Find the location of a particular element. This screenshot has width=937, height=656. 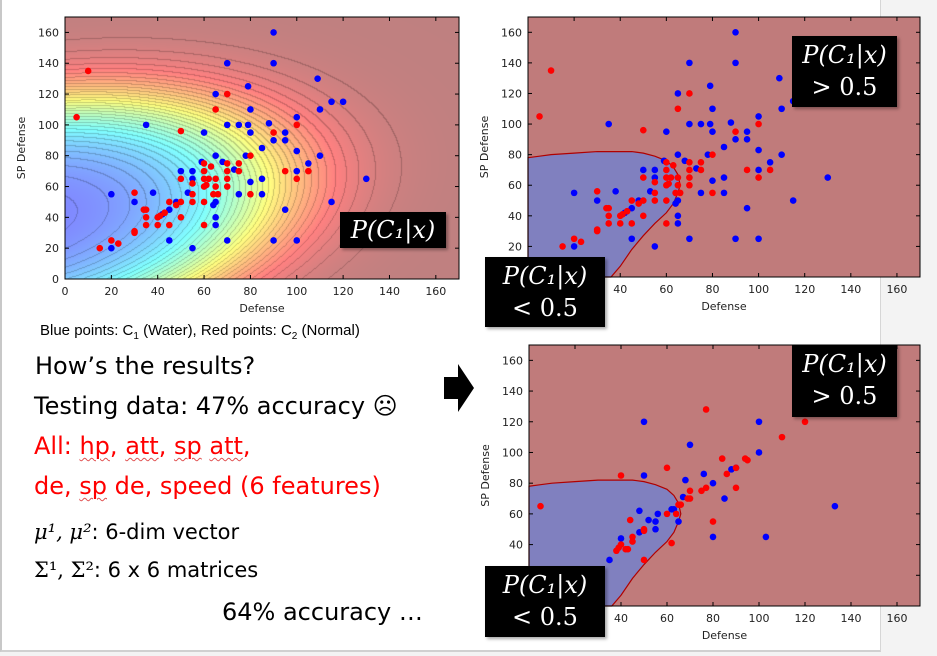

caption-sub: 2 is located at coordinates (294, 336).